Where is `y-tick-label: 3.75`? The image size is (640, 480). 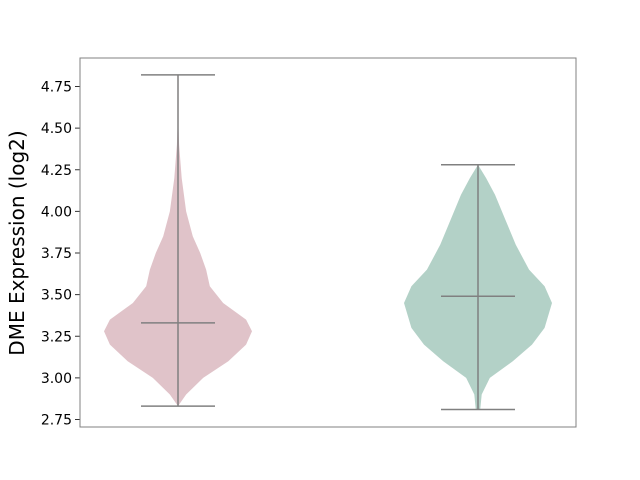 y-tick-label: 3.75 is located at coordinates (56, 254).